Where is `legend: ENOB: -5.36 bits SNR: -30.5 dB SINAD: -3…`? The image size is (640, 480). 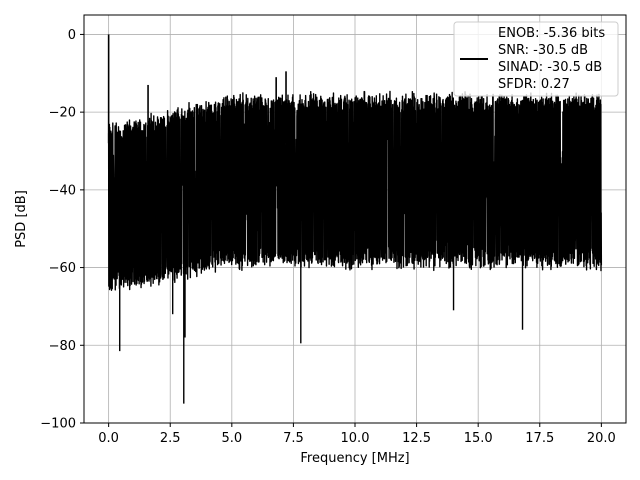
legend: ENOB: -5.36 bits SNR: -30.5 dB SINAD: -3… is located at coordinates (536, 59).